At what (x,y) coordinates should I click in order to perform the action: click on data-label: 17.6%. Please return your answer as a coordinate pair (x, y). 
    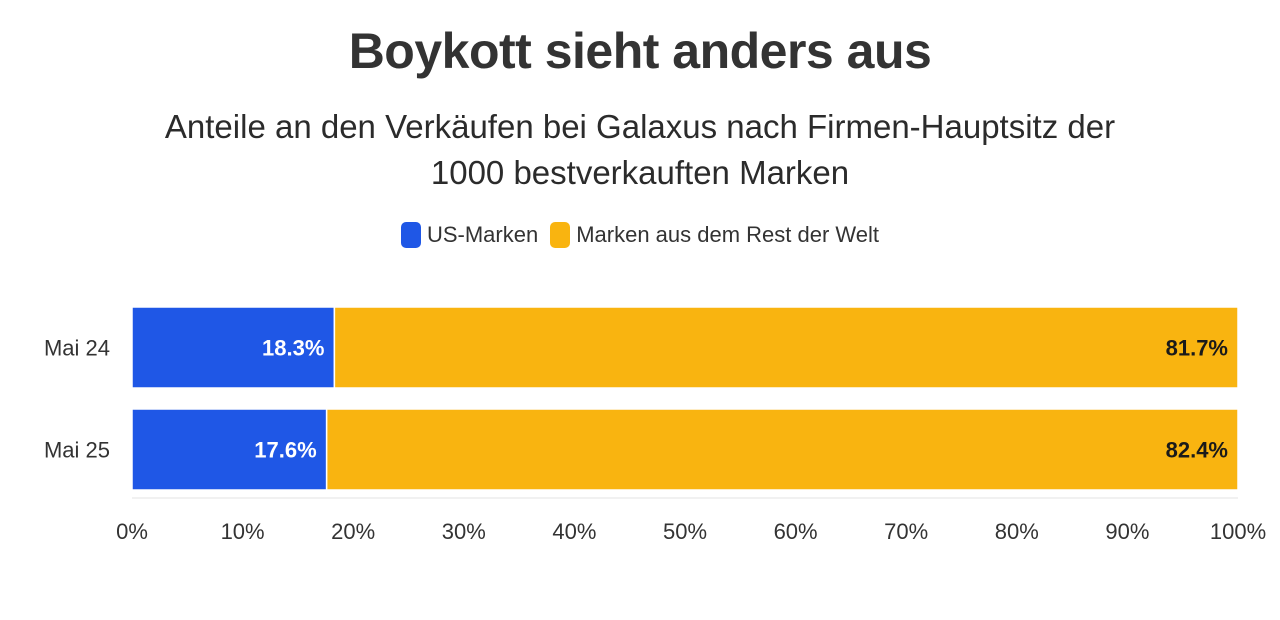
    Looking at the image, I should click on (285, 450).